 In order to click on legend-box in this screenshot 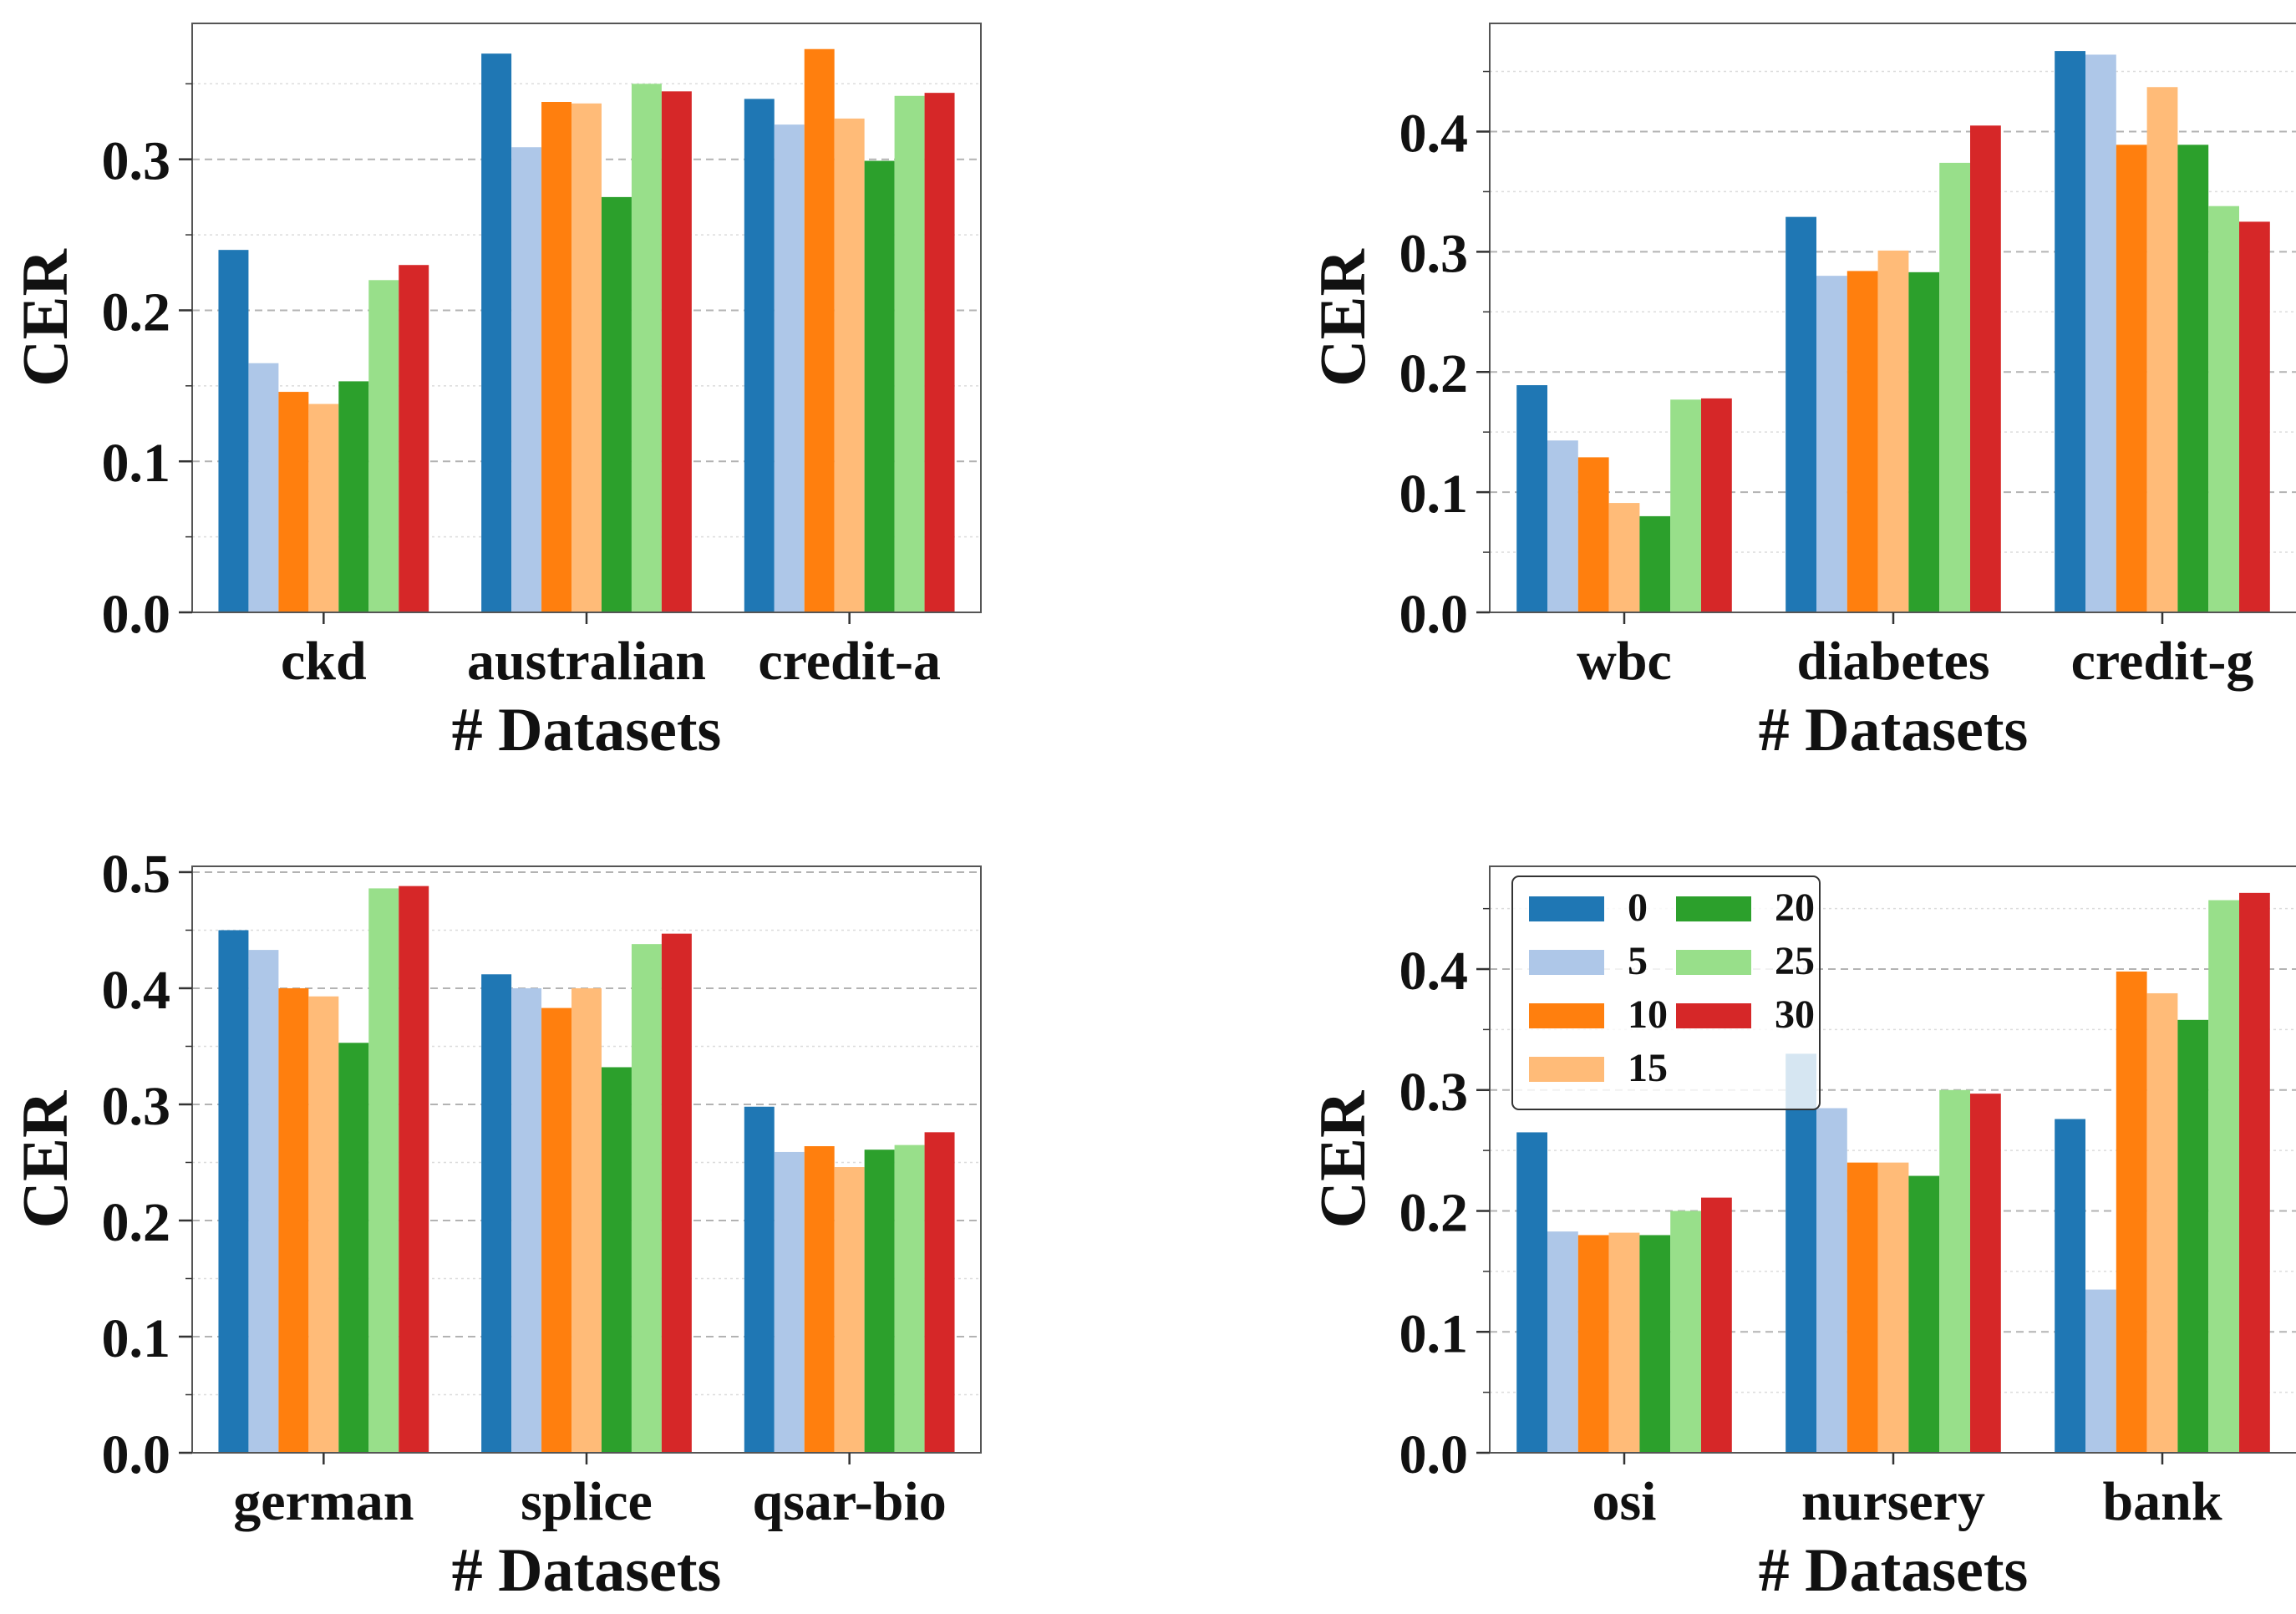, I will do `click(1666, 993)`.